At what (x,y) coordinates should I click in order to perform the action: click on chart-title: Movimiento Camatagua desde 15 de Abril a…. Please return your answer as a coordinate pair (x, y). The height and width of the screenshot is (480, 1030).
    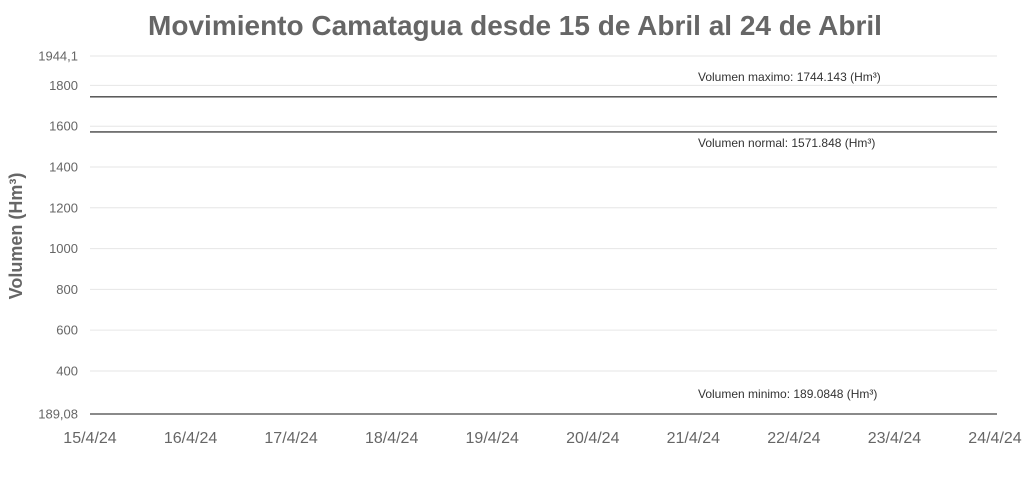
    Looking at the image, I should click on (515, 25).